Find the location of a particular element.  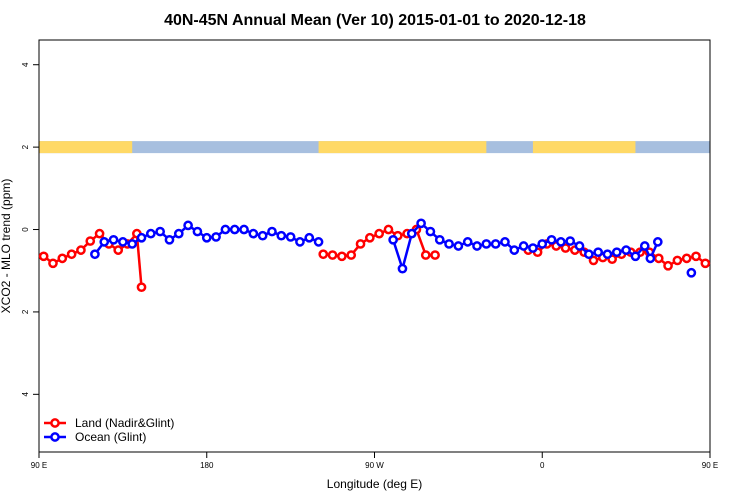

x-axis-label: Longitude (deg E) is located at coordinates (374, 484).